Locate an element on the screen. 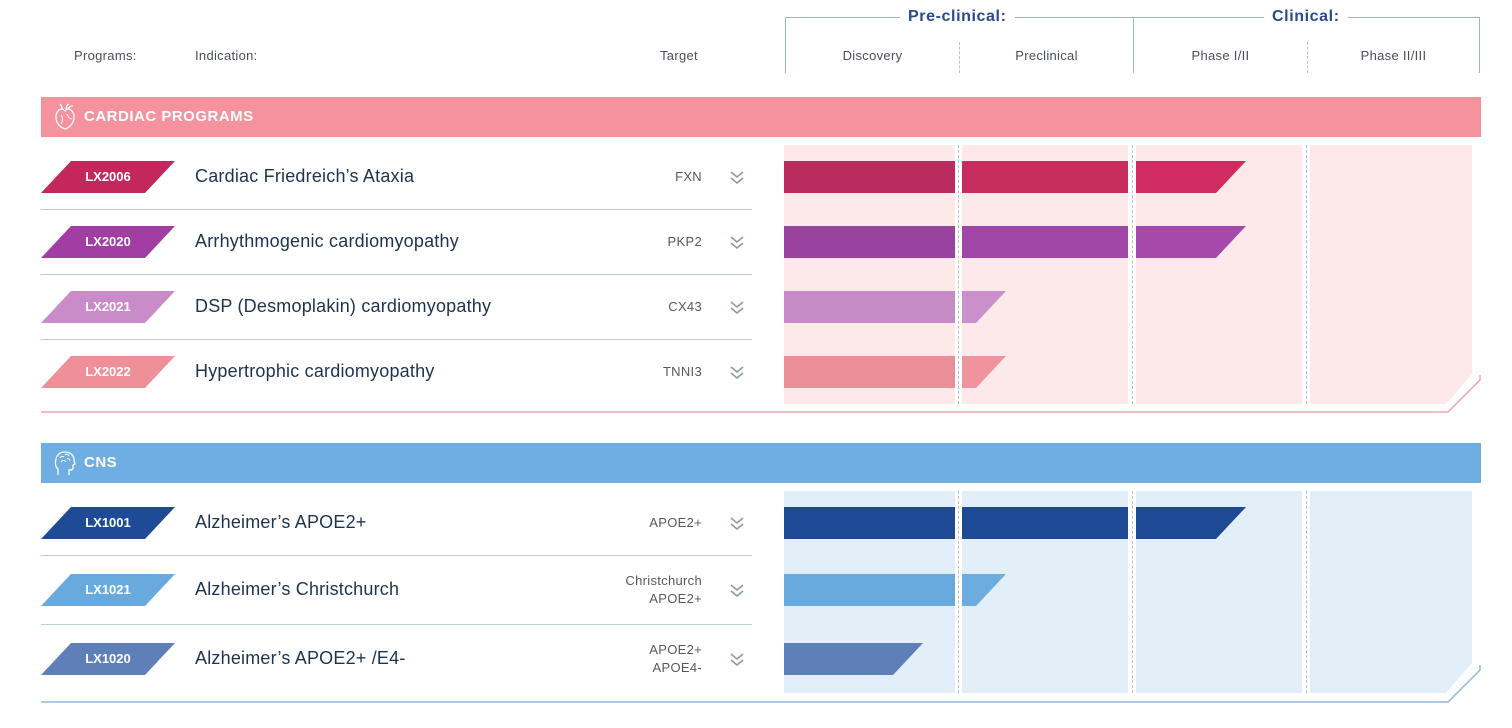 The height and width of the screenshot is (728, 1512). cns-section-header: CNS is located at coordinates (761, 463).